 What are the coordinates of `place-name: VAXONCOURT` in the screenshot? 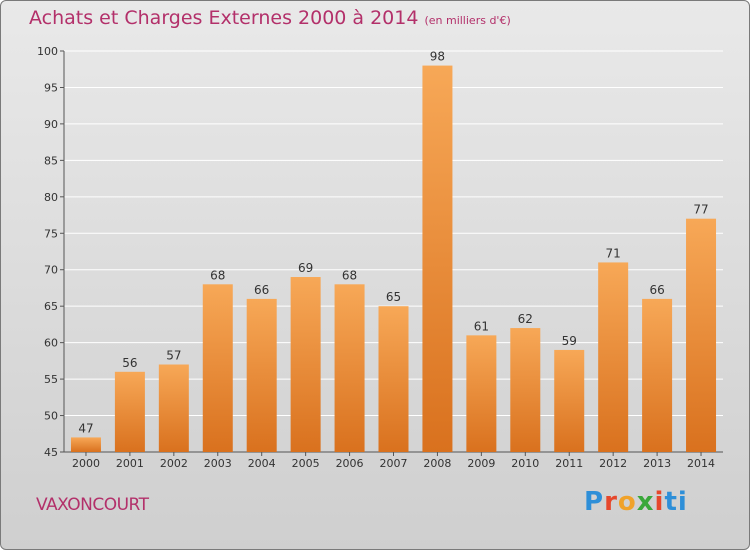 It's located at (92, 505).